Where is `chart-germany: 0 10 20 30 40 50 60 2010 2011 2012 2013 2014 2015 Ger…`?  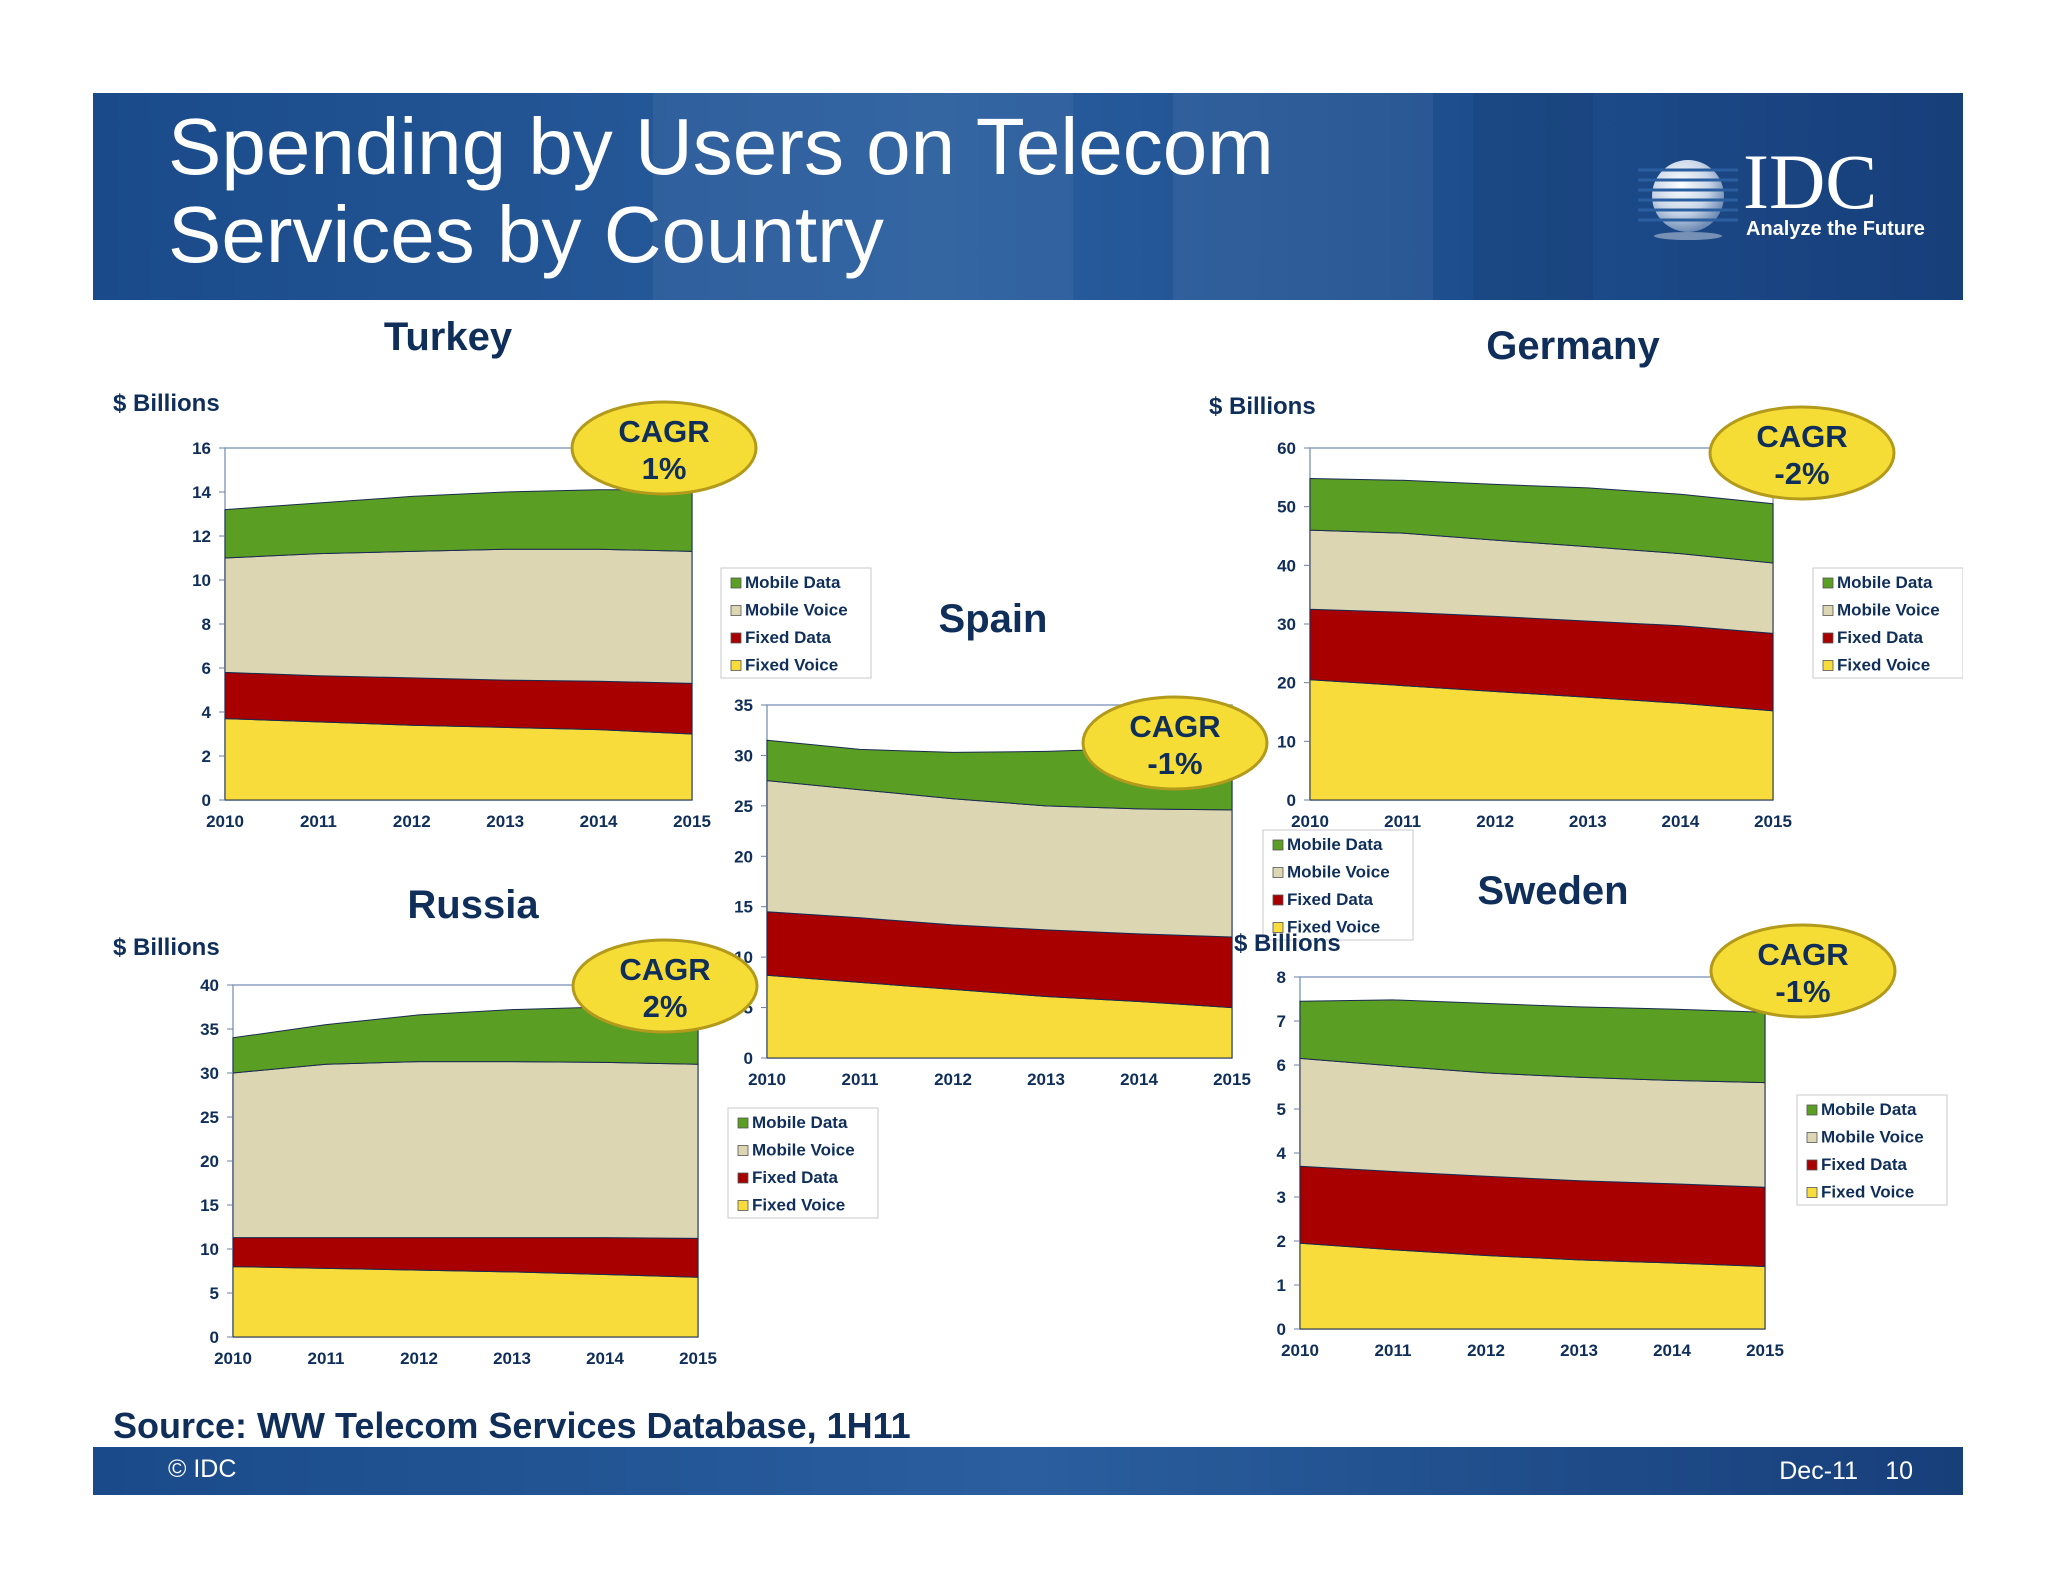
chart-germany: 0 10 20 30 40 50 60 2010 2011 2012 2013 2014 2015 Ger… is located at coordinates (1586, 577).